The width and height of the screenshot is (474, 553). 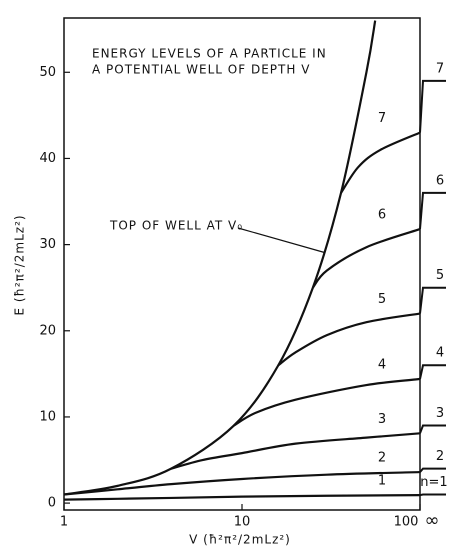 I want to click on infinite-well-label: 2, so click(x=440, y=456).